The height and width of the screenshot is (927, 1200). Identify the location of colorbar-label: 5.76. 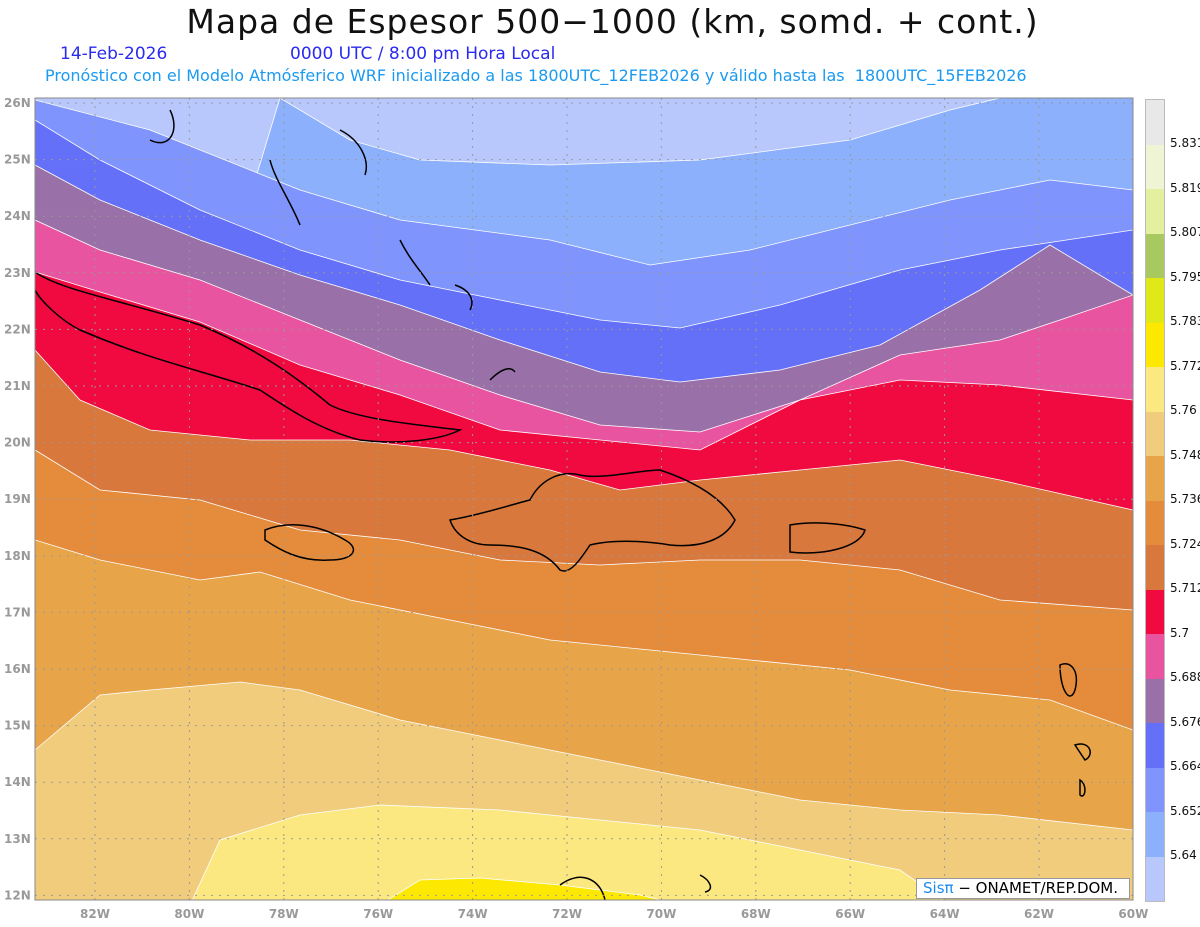
(1183, 410).